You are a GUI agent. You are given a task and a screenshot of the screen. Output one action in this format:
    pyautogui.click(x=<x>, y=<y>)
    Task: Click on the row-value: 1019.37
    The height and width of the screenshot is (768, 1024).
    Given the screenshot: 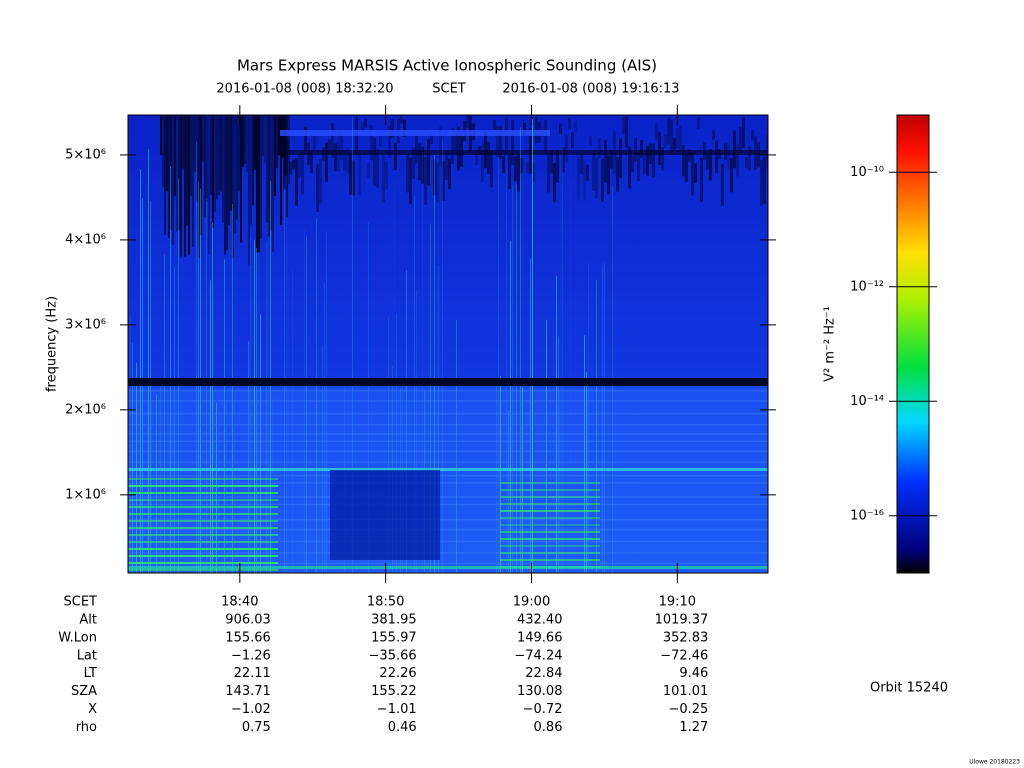 What is the action you would take?
    pyautogui.click(x=682, y=620)
    